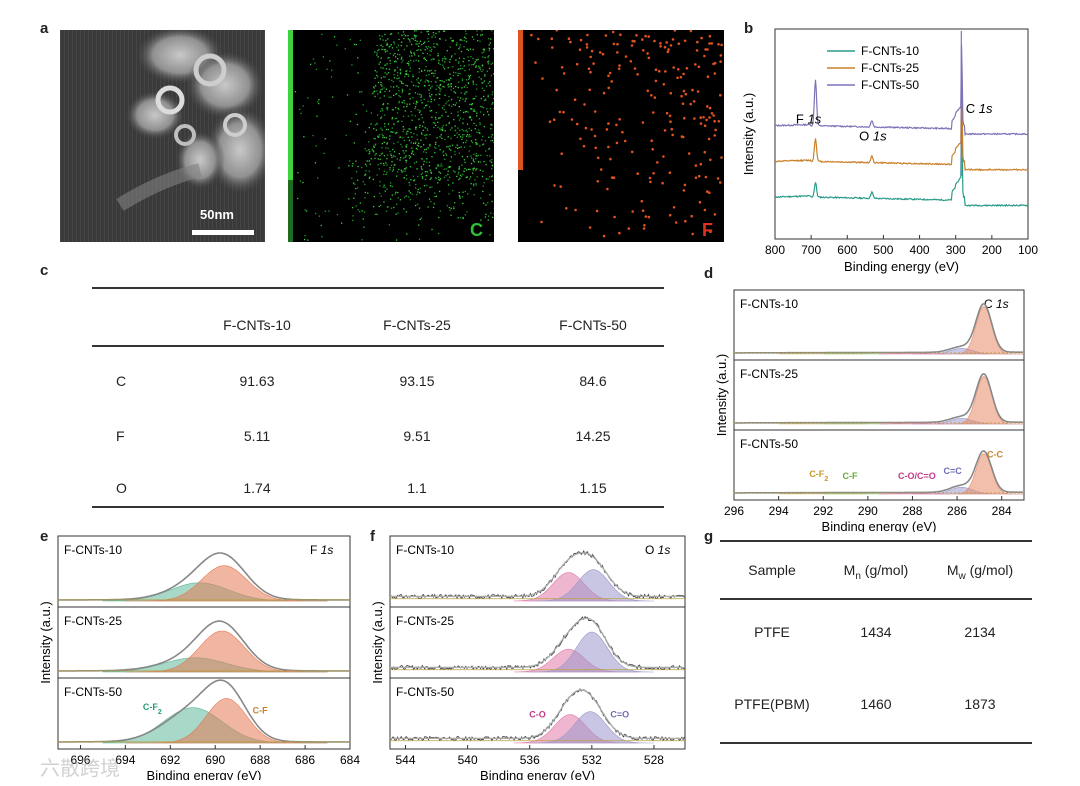 This screenshot has height=786, width=1080. I want to click on panel-d-label: d, so click(709, 273).